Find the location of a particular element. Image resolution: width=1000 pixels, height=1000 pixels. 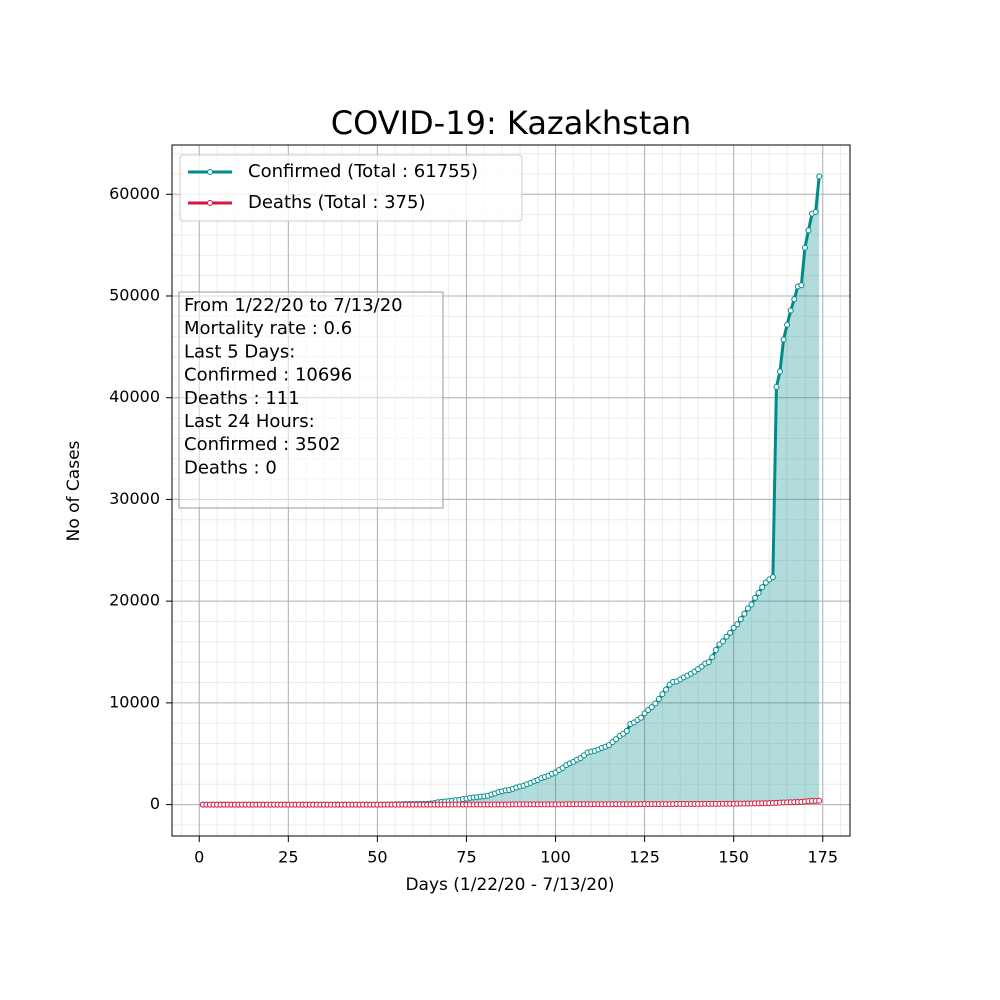

annotation-line: Confirmed : 3502 is located at coordinates (262, 444).